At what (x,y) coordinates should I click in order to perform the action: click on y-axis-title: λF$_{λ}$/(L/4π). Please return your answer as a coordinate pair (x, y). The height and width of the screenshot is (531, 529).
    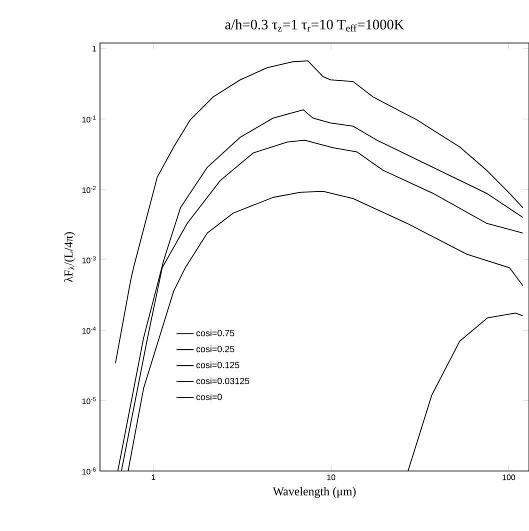
    Looking at the image, I should click on (69, 257).